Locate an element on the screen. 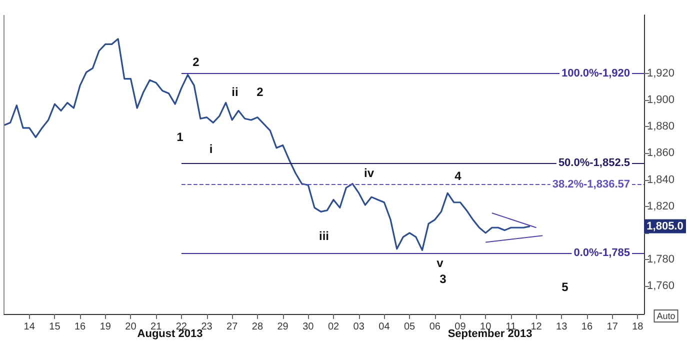 This screenshot has width=687, height=343. x-tick-label: 19 is located at coordinates (106, 327).